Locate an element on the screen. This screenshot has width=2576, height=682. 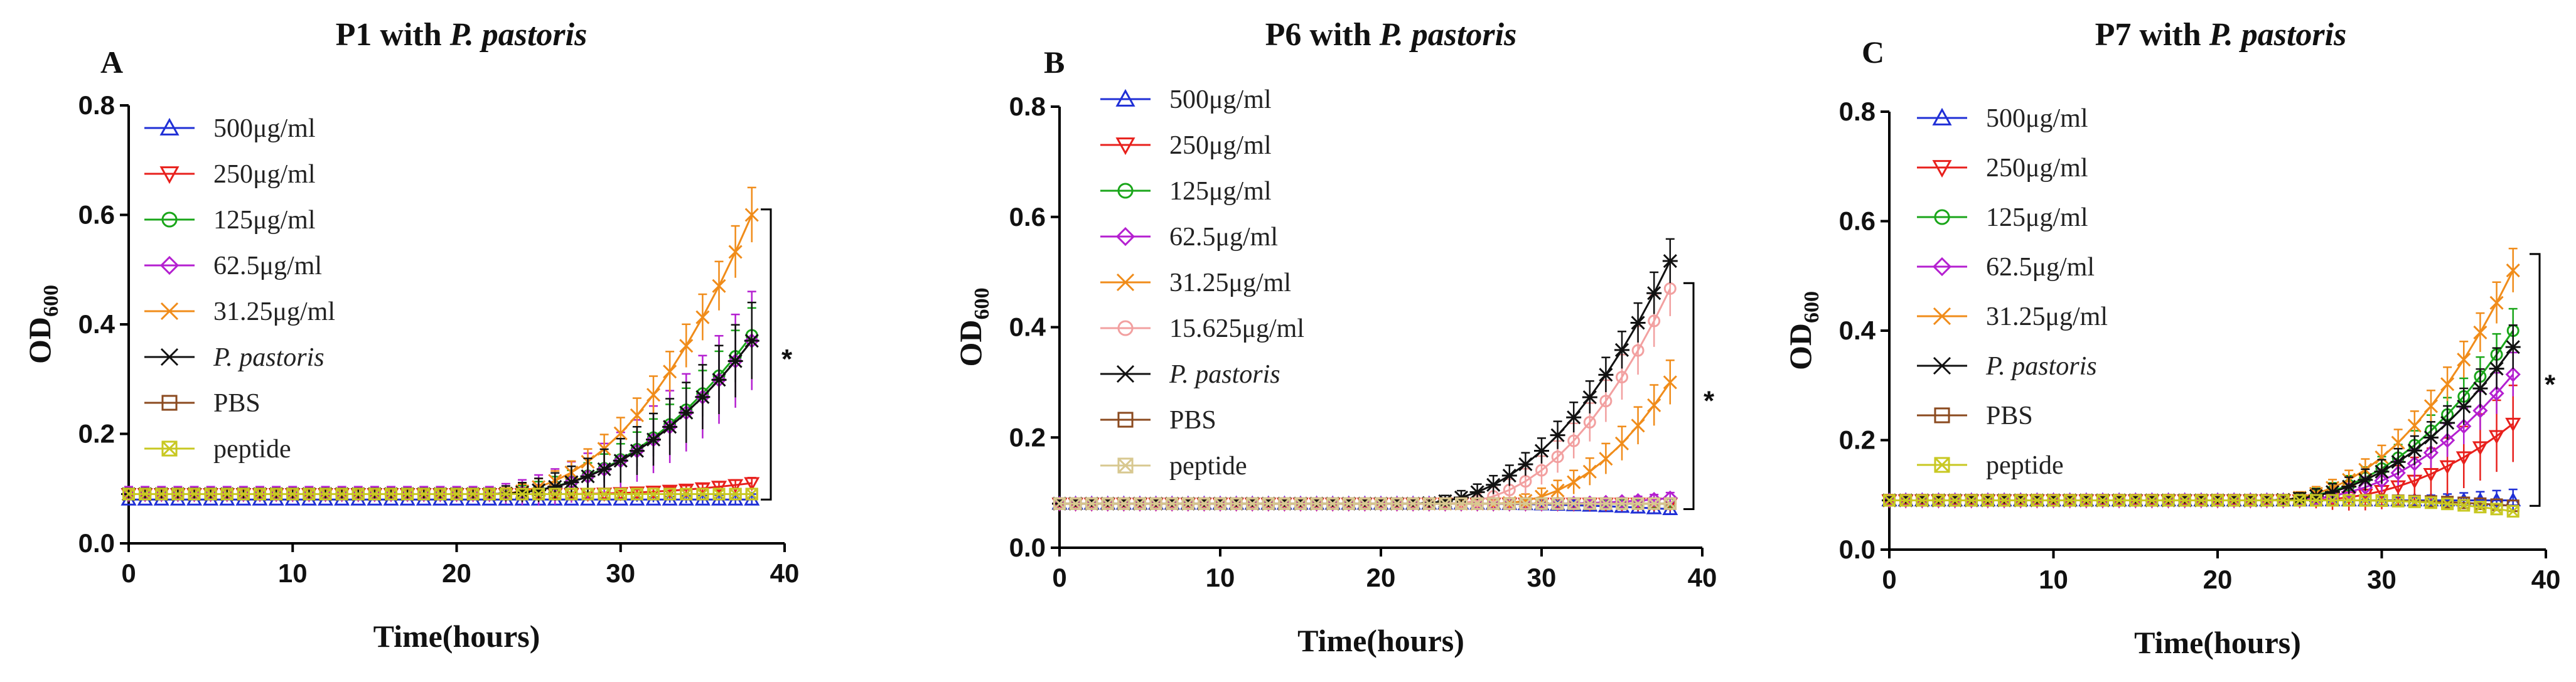
y-tick-label: 0.6 is located at coordinates (96, 215).